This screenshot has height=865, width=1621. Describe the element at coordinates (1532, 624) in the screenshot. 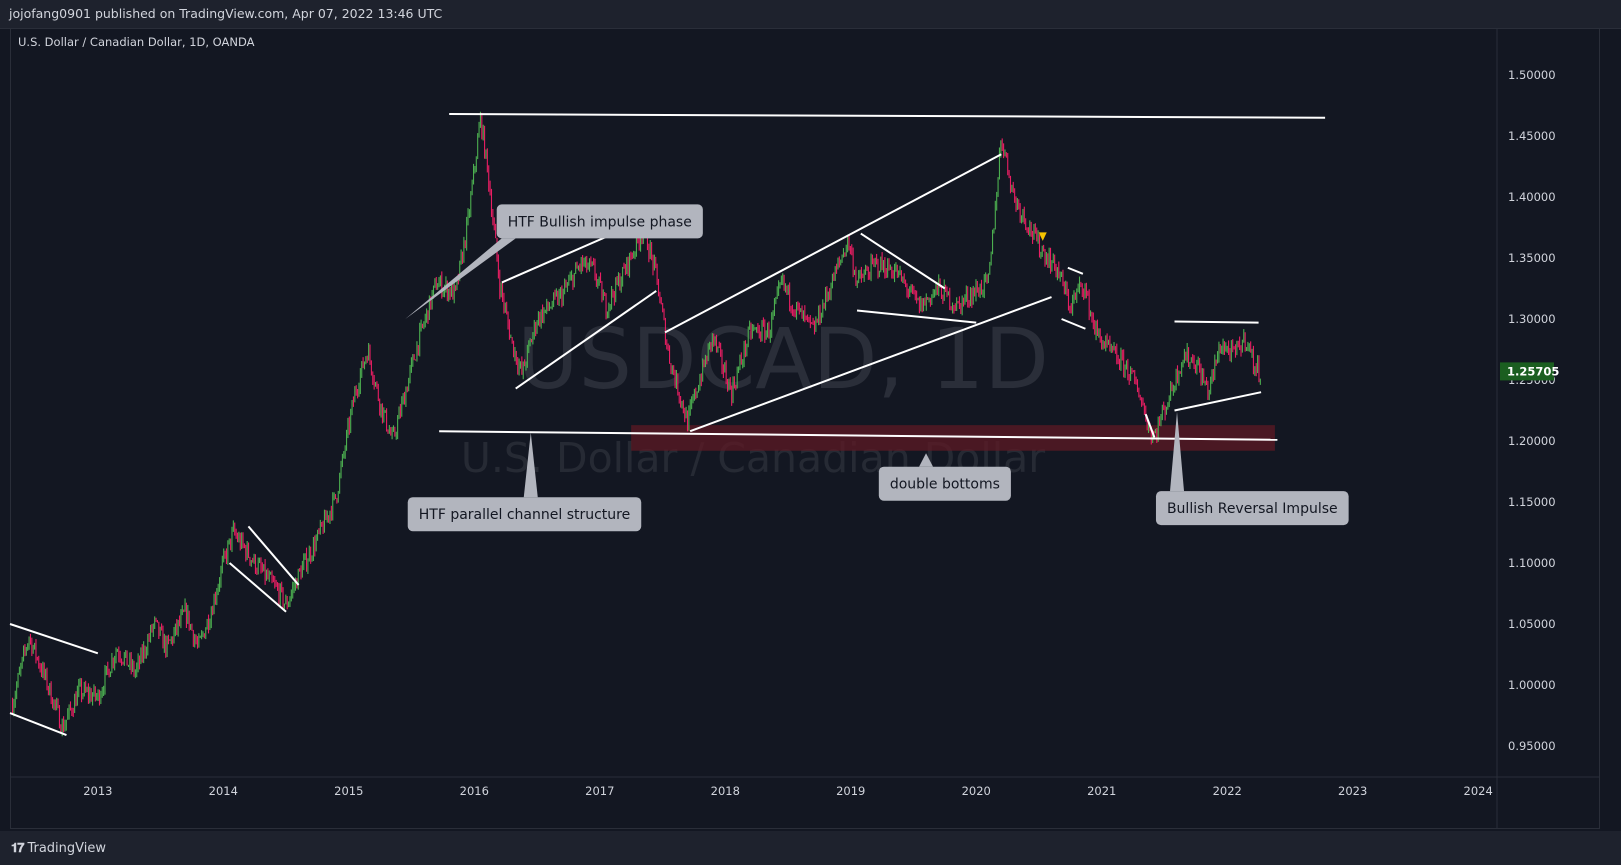

I see `y-tick-label: 1.05000` at that location.